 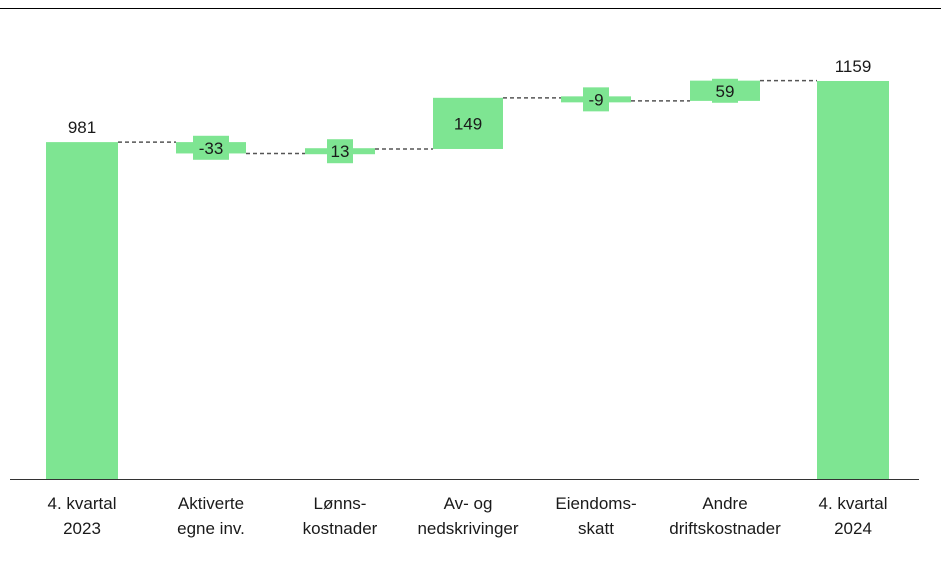 I want to click on delta-bar, so click(x=468, y=123).